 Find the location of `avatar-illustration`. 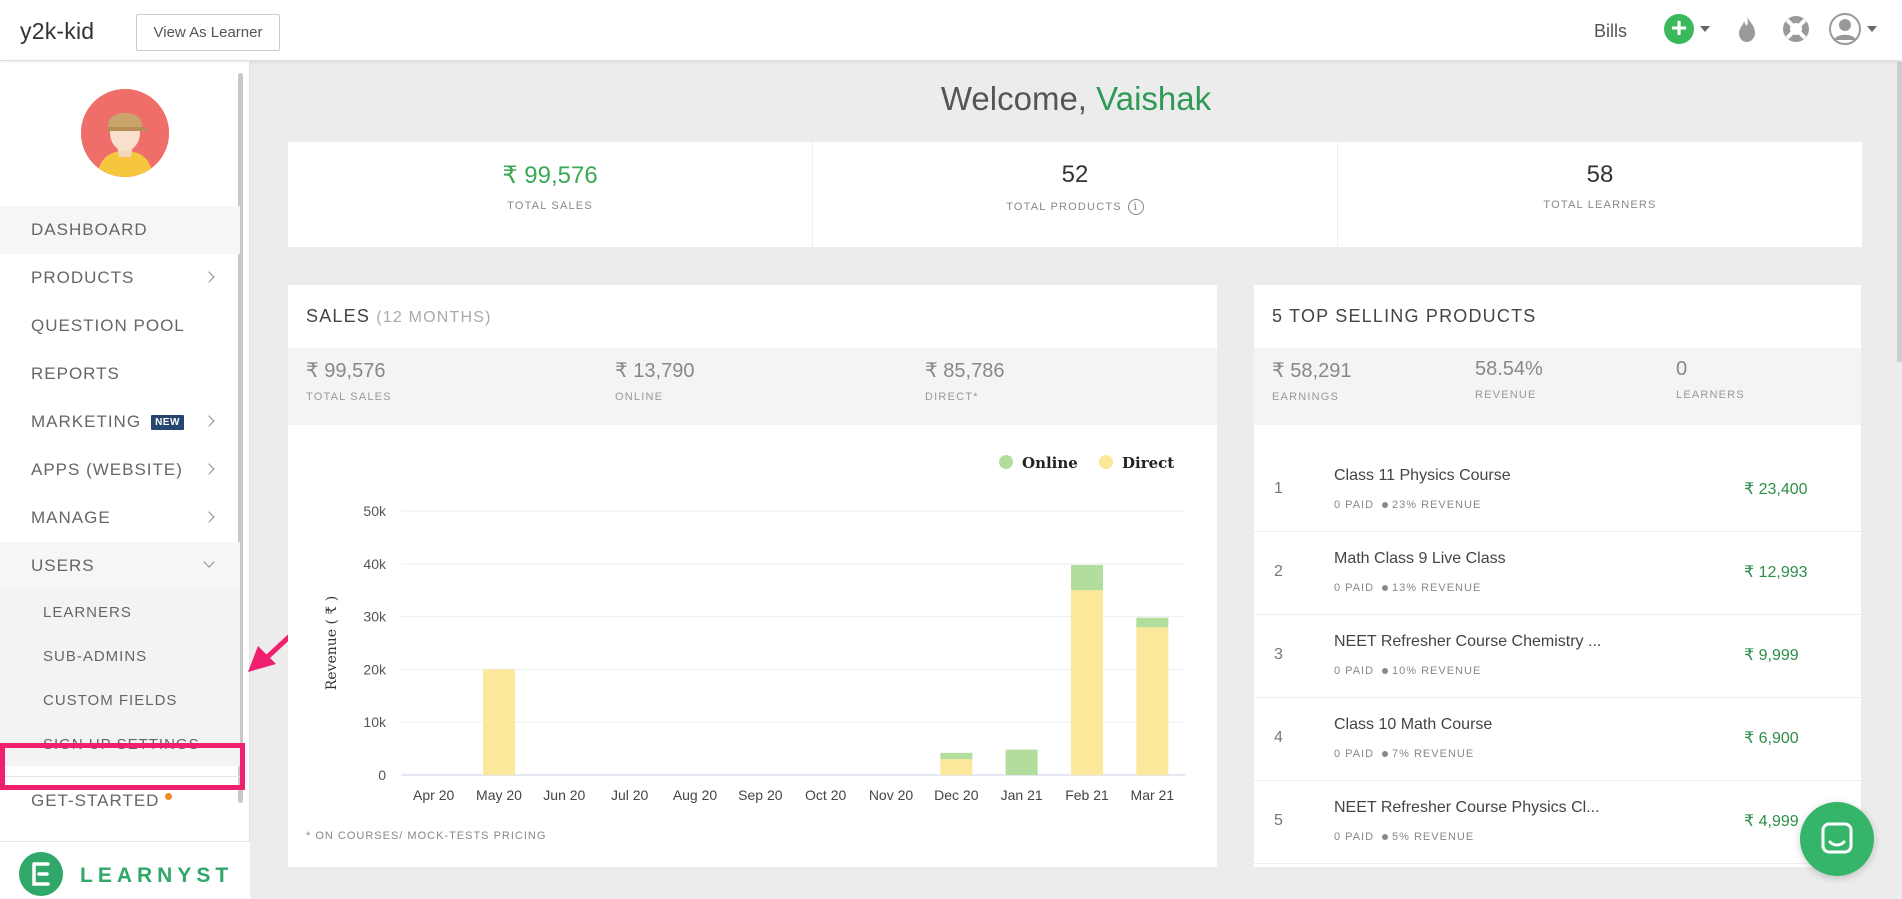

avatar-illustration is located at coordinates (125, 133).